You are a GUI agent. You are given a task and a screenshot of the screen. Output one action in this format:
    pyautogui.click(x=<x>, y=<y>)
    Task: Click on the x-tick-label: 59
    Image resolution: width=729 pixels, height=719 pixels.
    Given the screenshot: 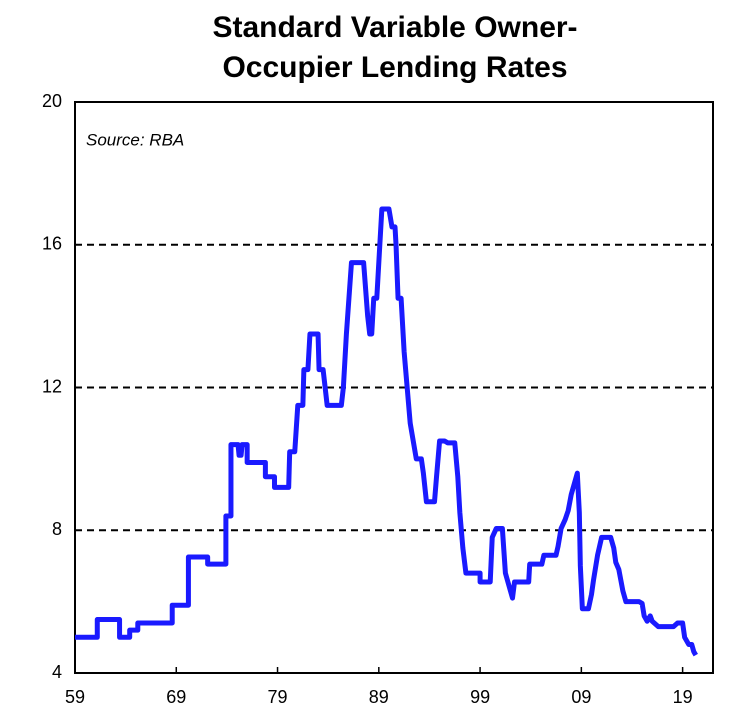 What is the action you would take?
    pyautogui.click(x=75, y=697)
    